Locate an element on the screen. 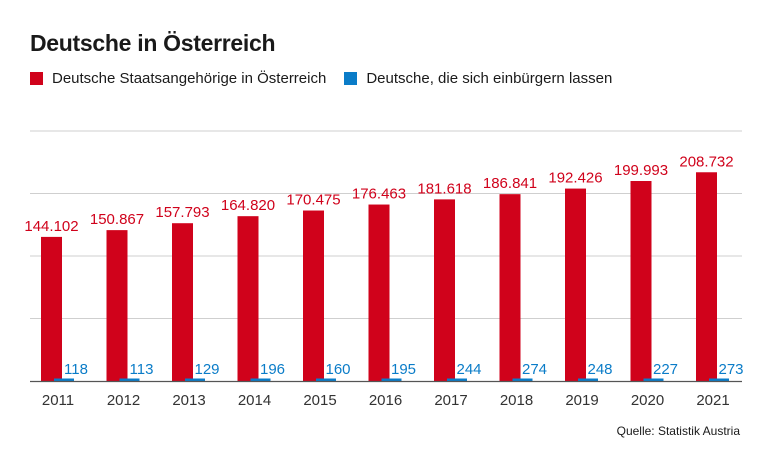 The width and height of the screenshot is (768, 473). data-label-primary: 164.820 is located at coordinates (248, 205).